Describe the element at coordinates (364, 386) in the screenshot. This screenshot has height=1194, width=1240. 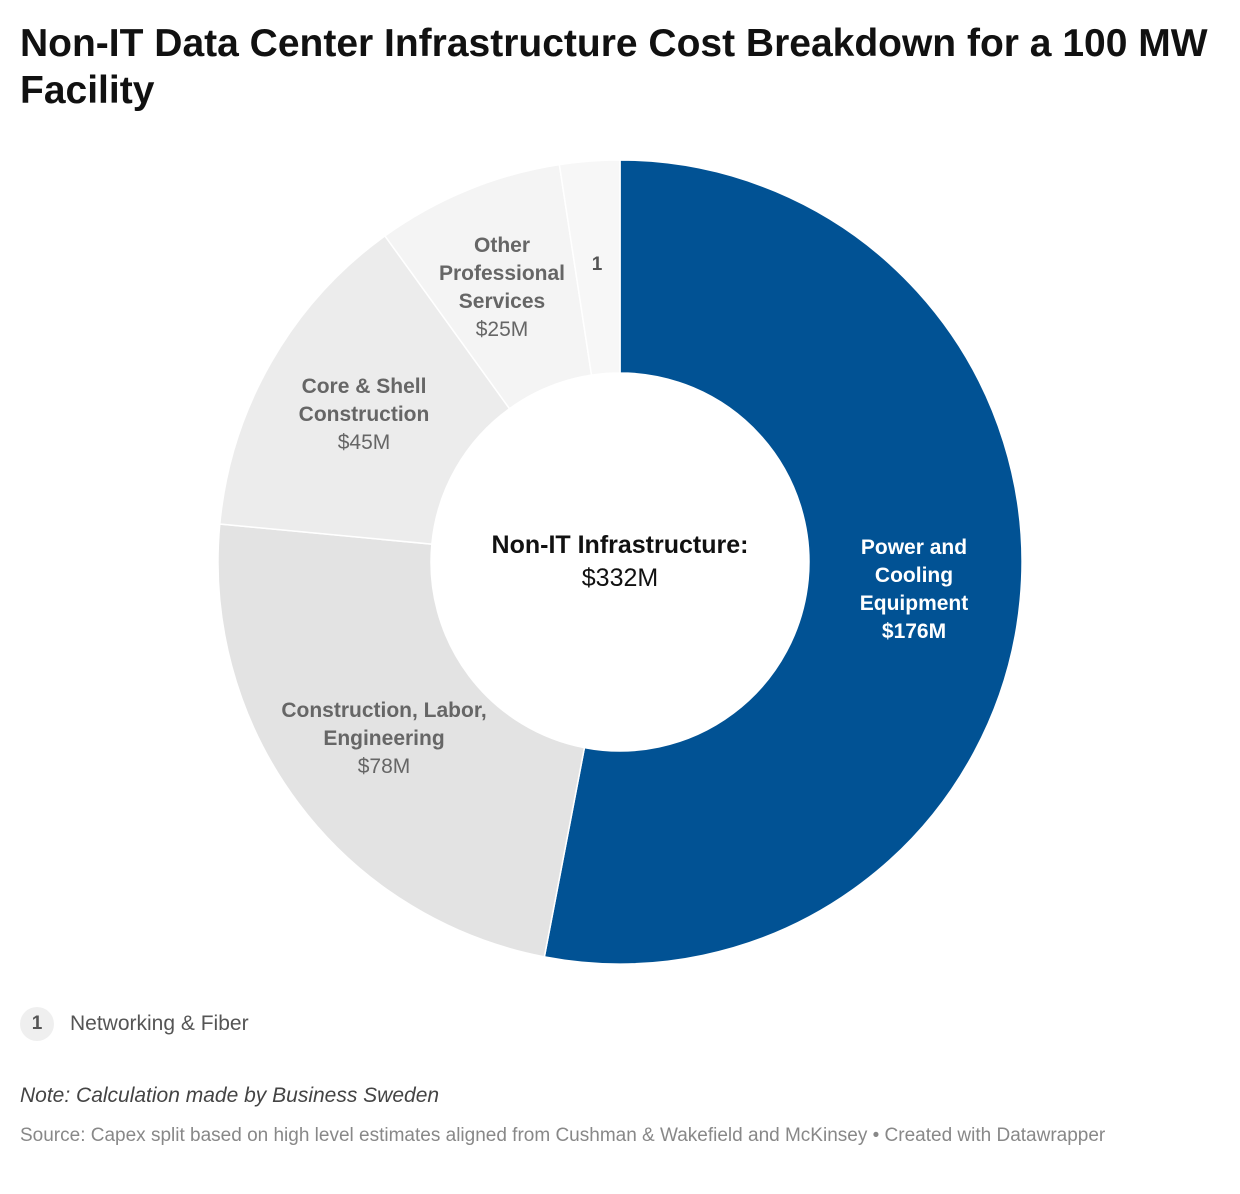
I see `slice-label-core-shell-line-1: Core & Shell` at that location.